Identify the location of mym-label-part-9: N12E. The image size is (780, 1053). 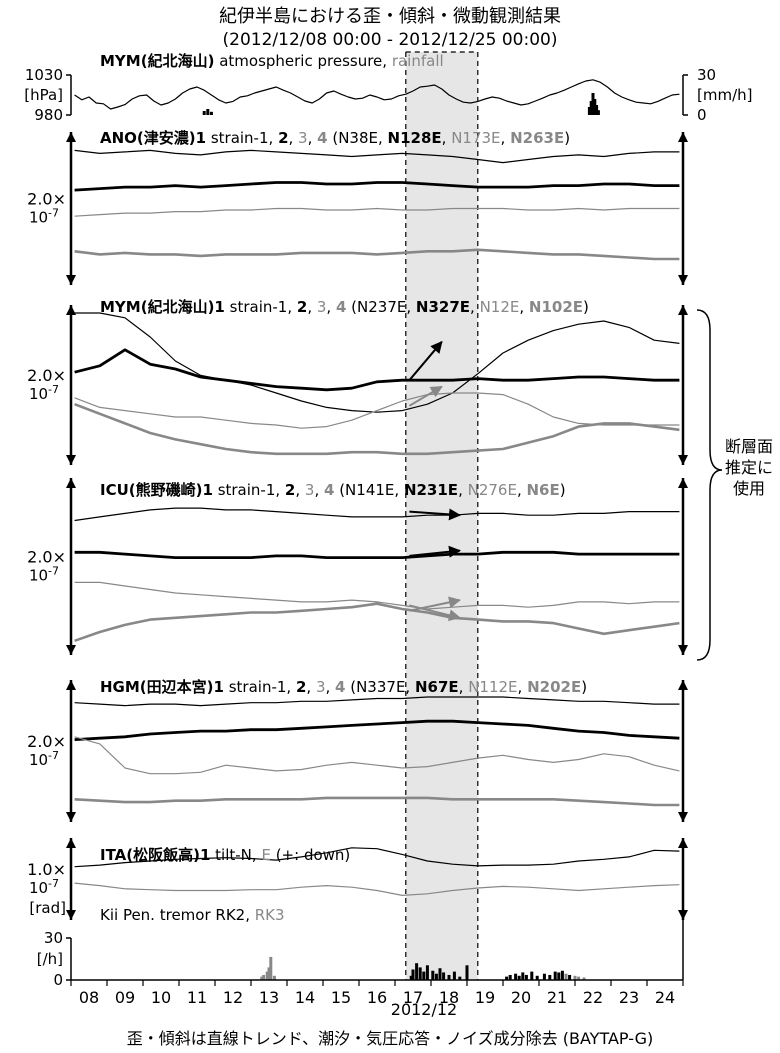
(500, 307).